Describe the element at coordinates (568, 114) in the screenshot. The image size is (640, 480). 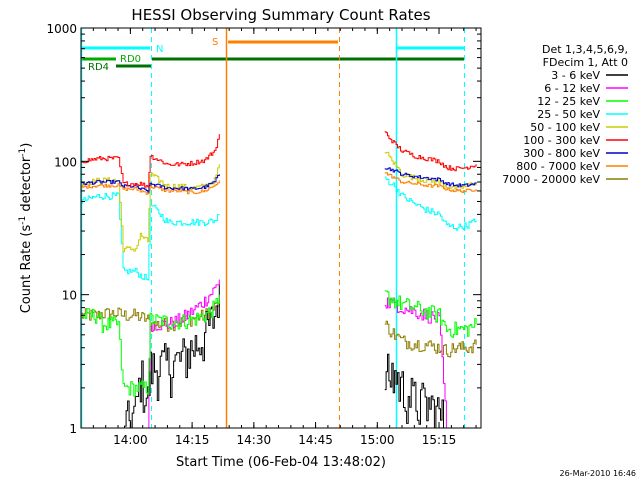
I see `legend-label: 25 - 50 keV` at that location.